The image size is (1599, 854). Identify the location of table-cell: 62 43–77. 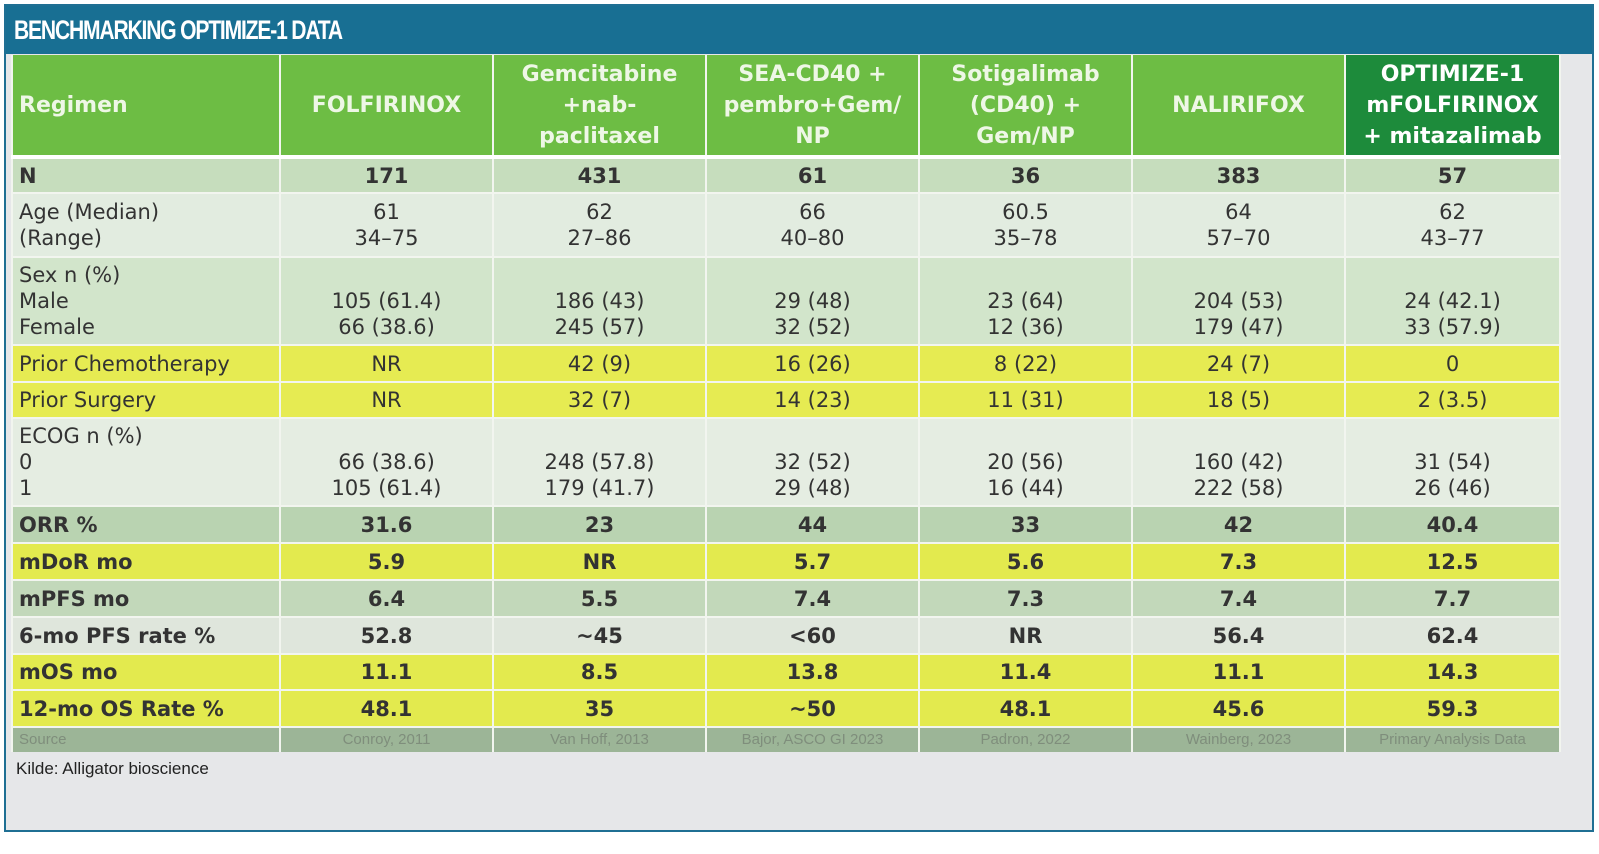
(1452, 225).